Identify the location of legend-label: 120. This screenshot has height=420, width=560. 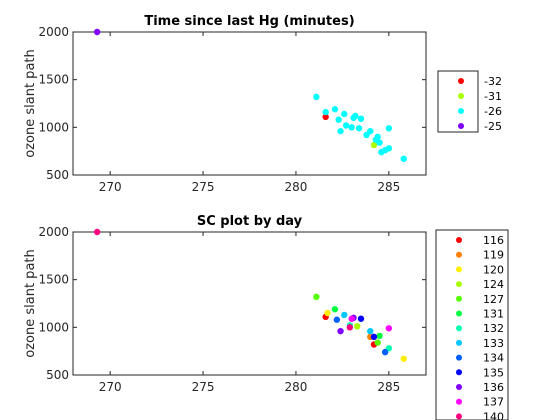
(493, 269).